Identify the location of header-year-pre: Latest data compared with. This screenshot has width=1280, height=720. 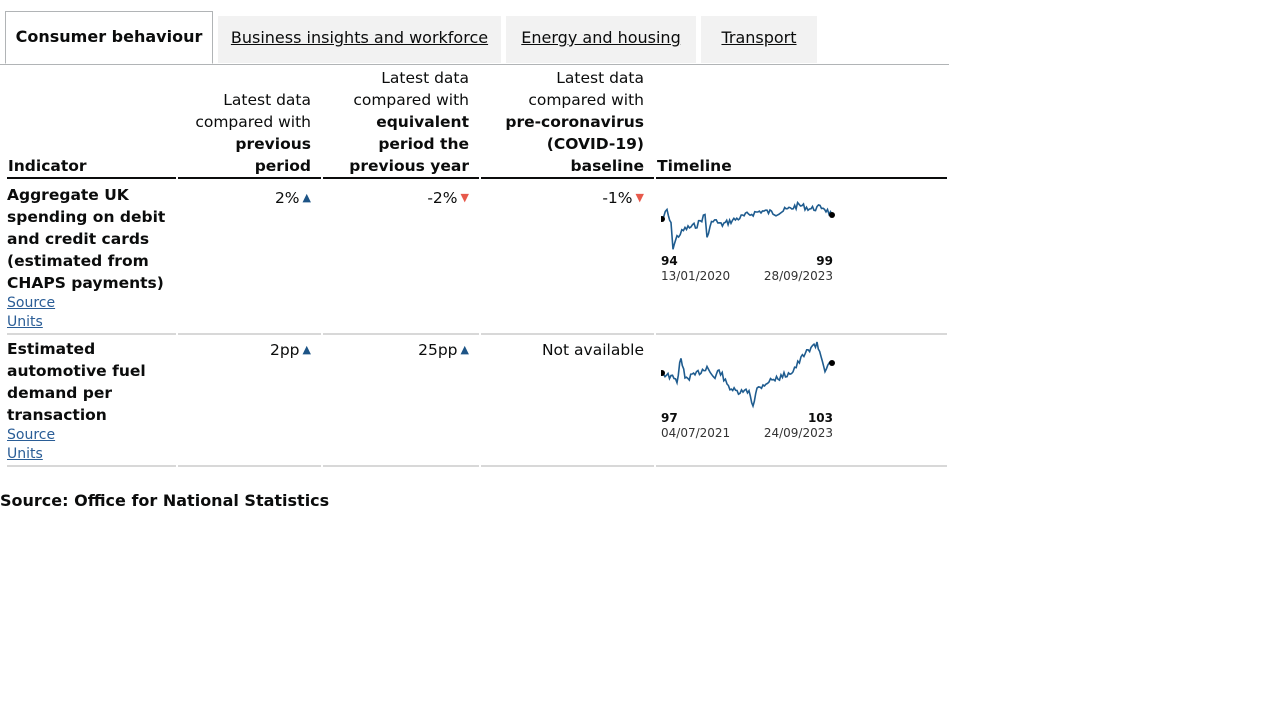
(411, 89).